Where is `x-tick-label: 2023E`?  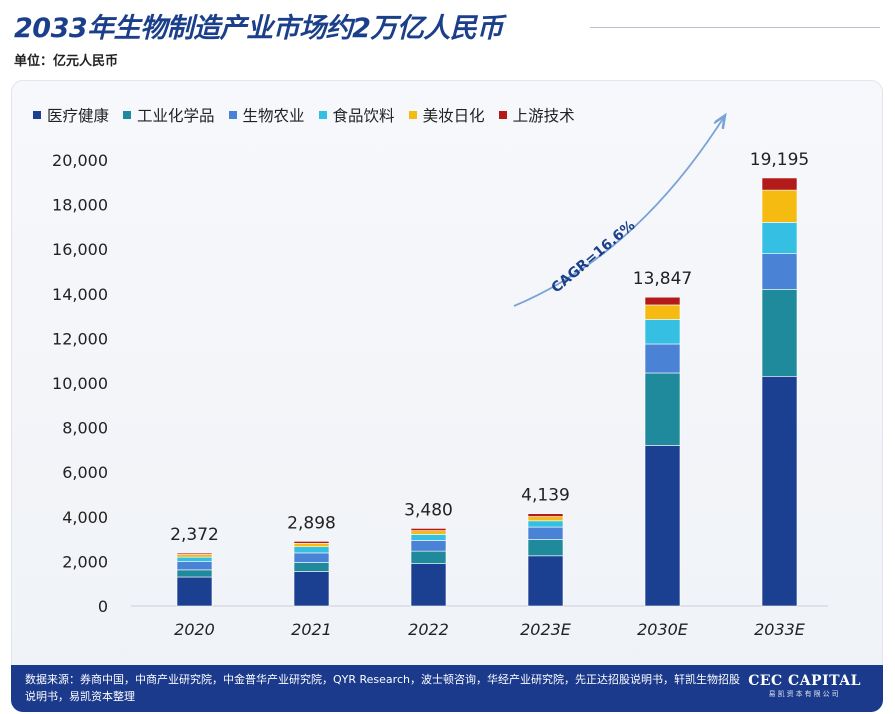
x-tick-label: 2023E is located at coordinates (546, 629).